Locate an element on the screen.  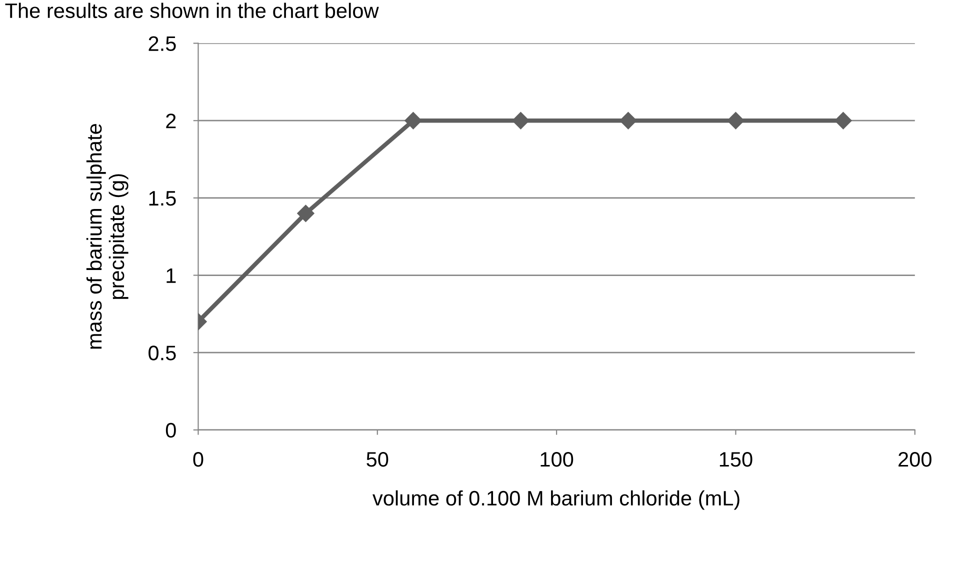
x-axis-title: volume of 0.100 M barium chloride (mL) is located at coordinates (556, 500).